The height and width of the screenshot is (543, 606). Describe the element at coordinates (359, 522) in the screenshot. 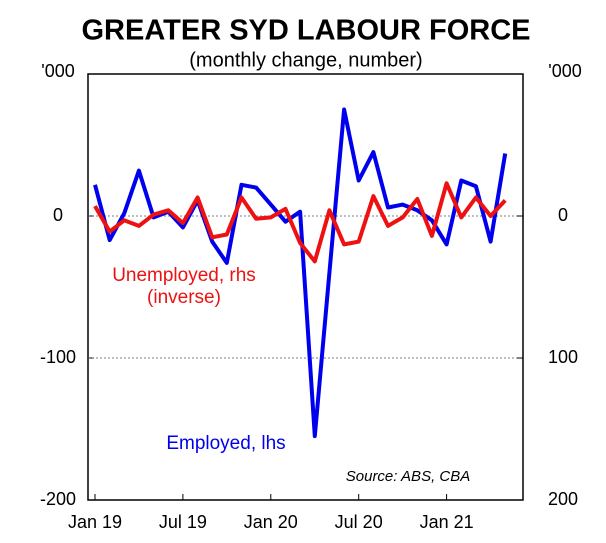

I see `x-tick-label: Jul 20` at that location.